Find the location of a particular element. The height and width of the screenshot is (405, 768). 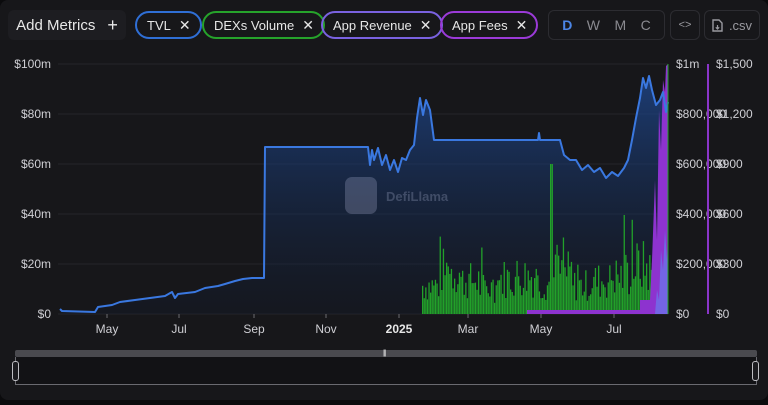

y-tick: $300 is located at coordinates (729, 264).